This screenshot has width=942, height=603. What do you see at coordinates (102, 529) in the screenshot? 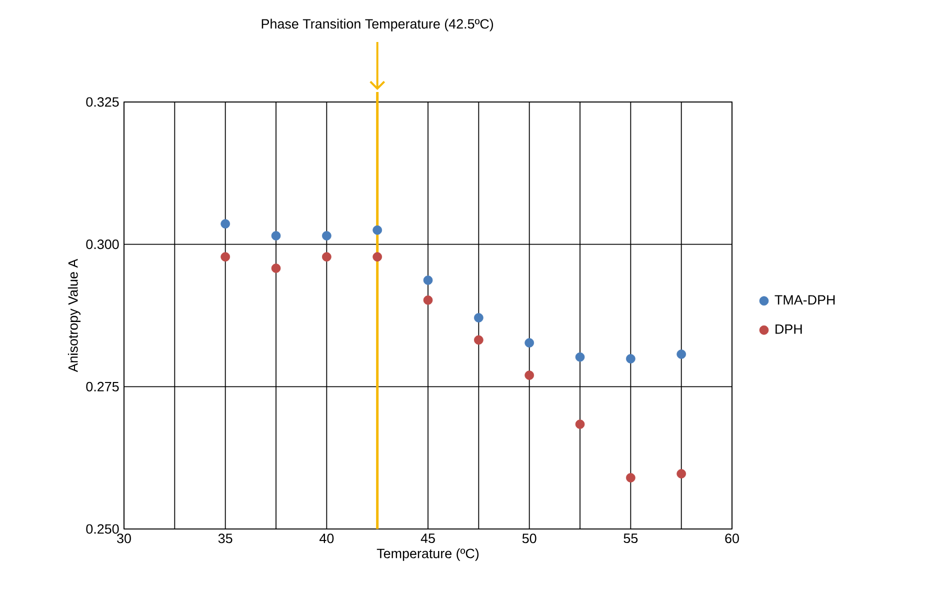
I see `y-tick-label: 0.250` at bounding box center [102, 529].